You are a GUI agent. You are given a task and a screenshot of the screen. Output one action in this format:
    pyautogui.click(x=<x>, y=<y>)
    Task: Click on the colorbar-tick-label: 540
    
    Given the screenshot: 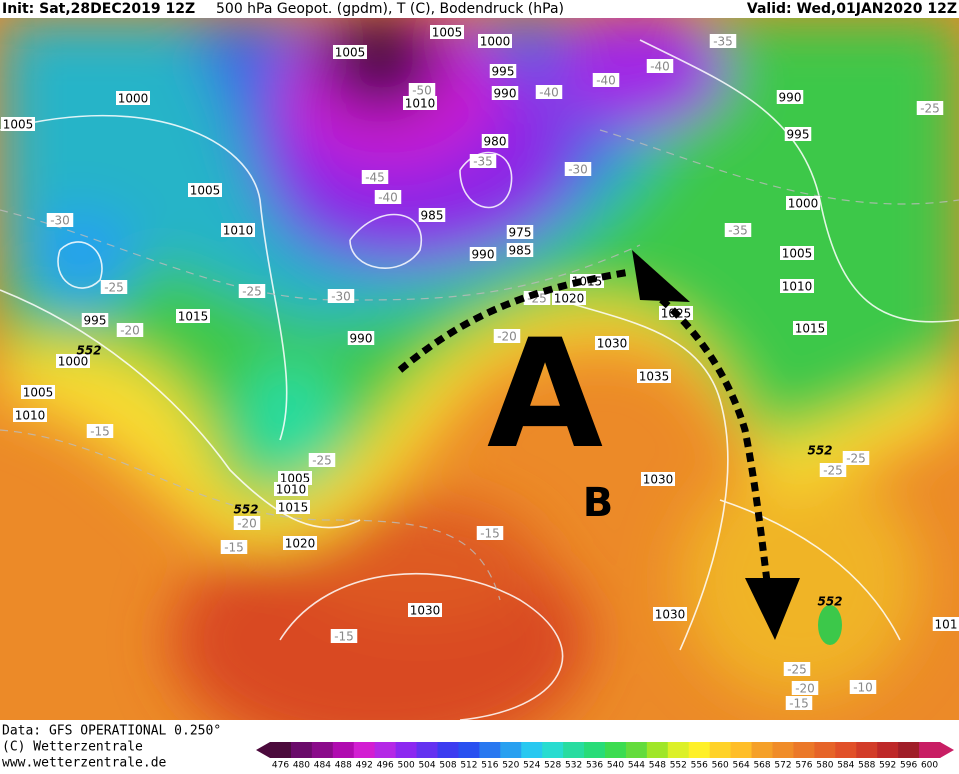 What is the action you would take?
    pyautogui.click(x=615, y=766)
    